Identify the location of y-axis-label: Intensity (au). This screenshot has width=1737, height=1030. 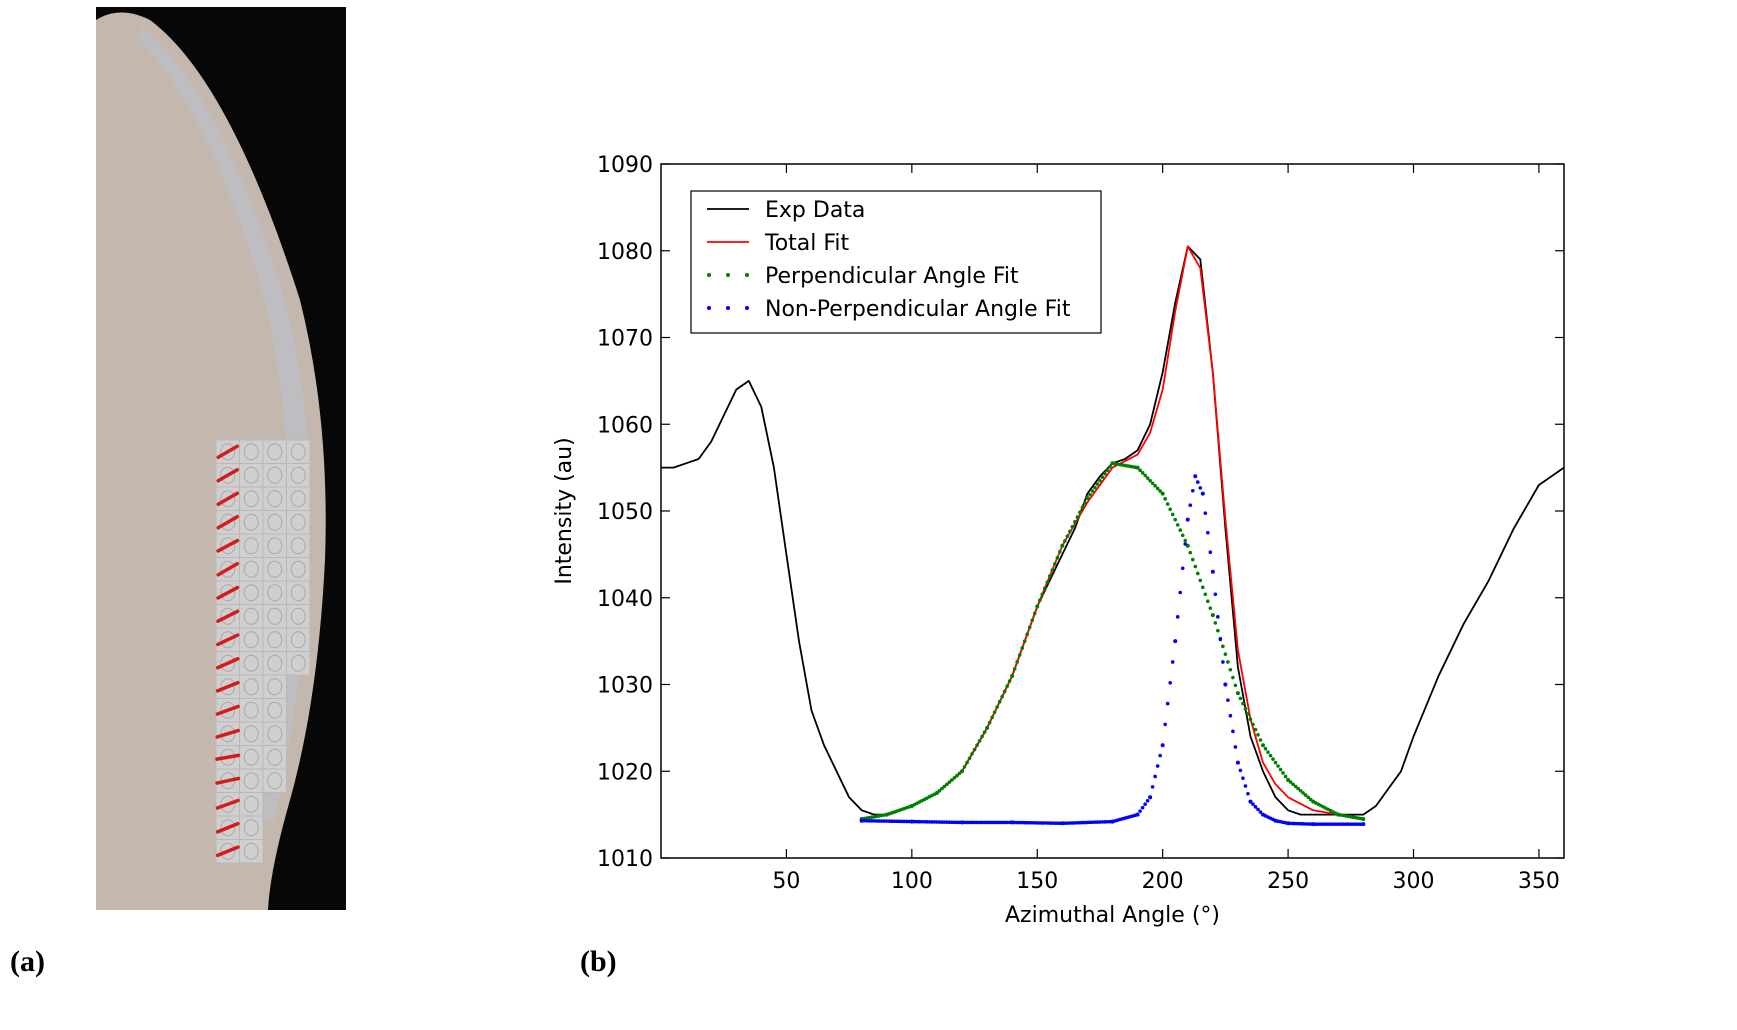
(564, 510).